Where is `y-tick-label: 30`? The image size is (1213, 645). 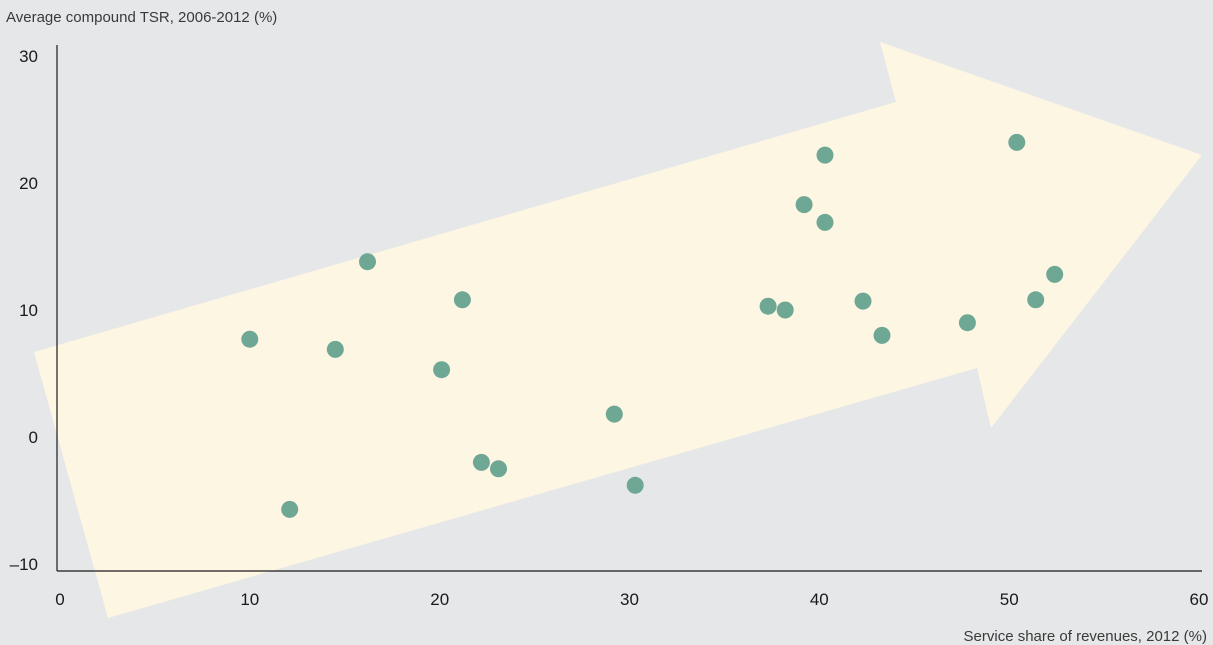
y-tick-label: 30 is located at coordinates (28, 56).